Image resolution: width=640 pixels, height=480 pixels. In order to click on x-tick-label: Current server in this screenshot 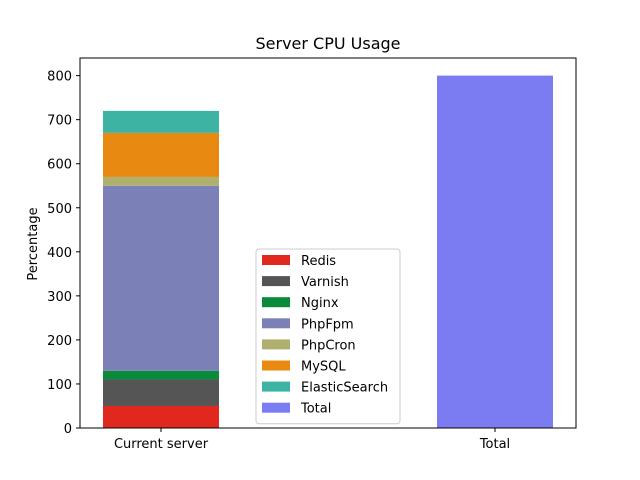, I will do `click(161, 444)`.